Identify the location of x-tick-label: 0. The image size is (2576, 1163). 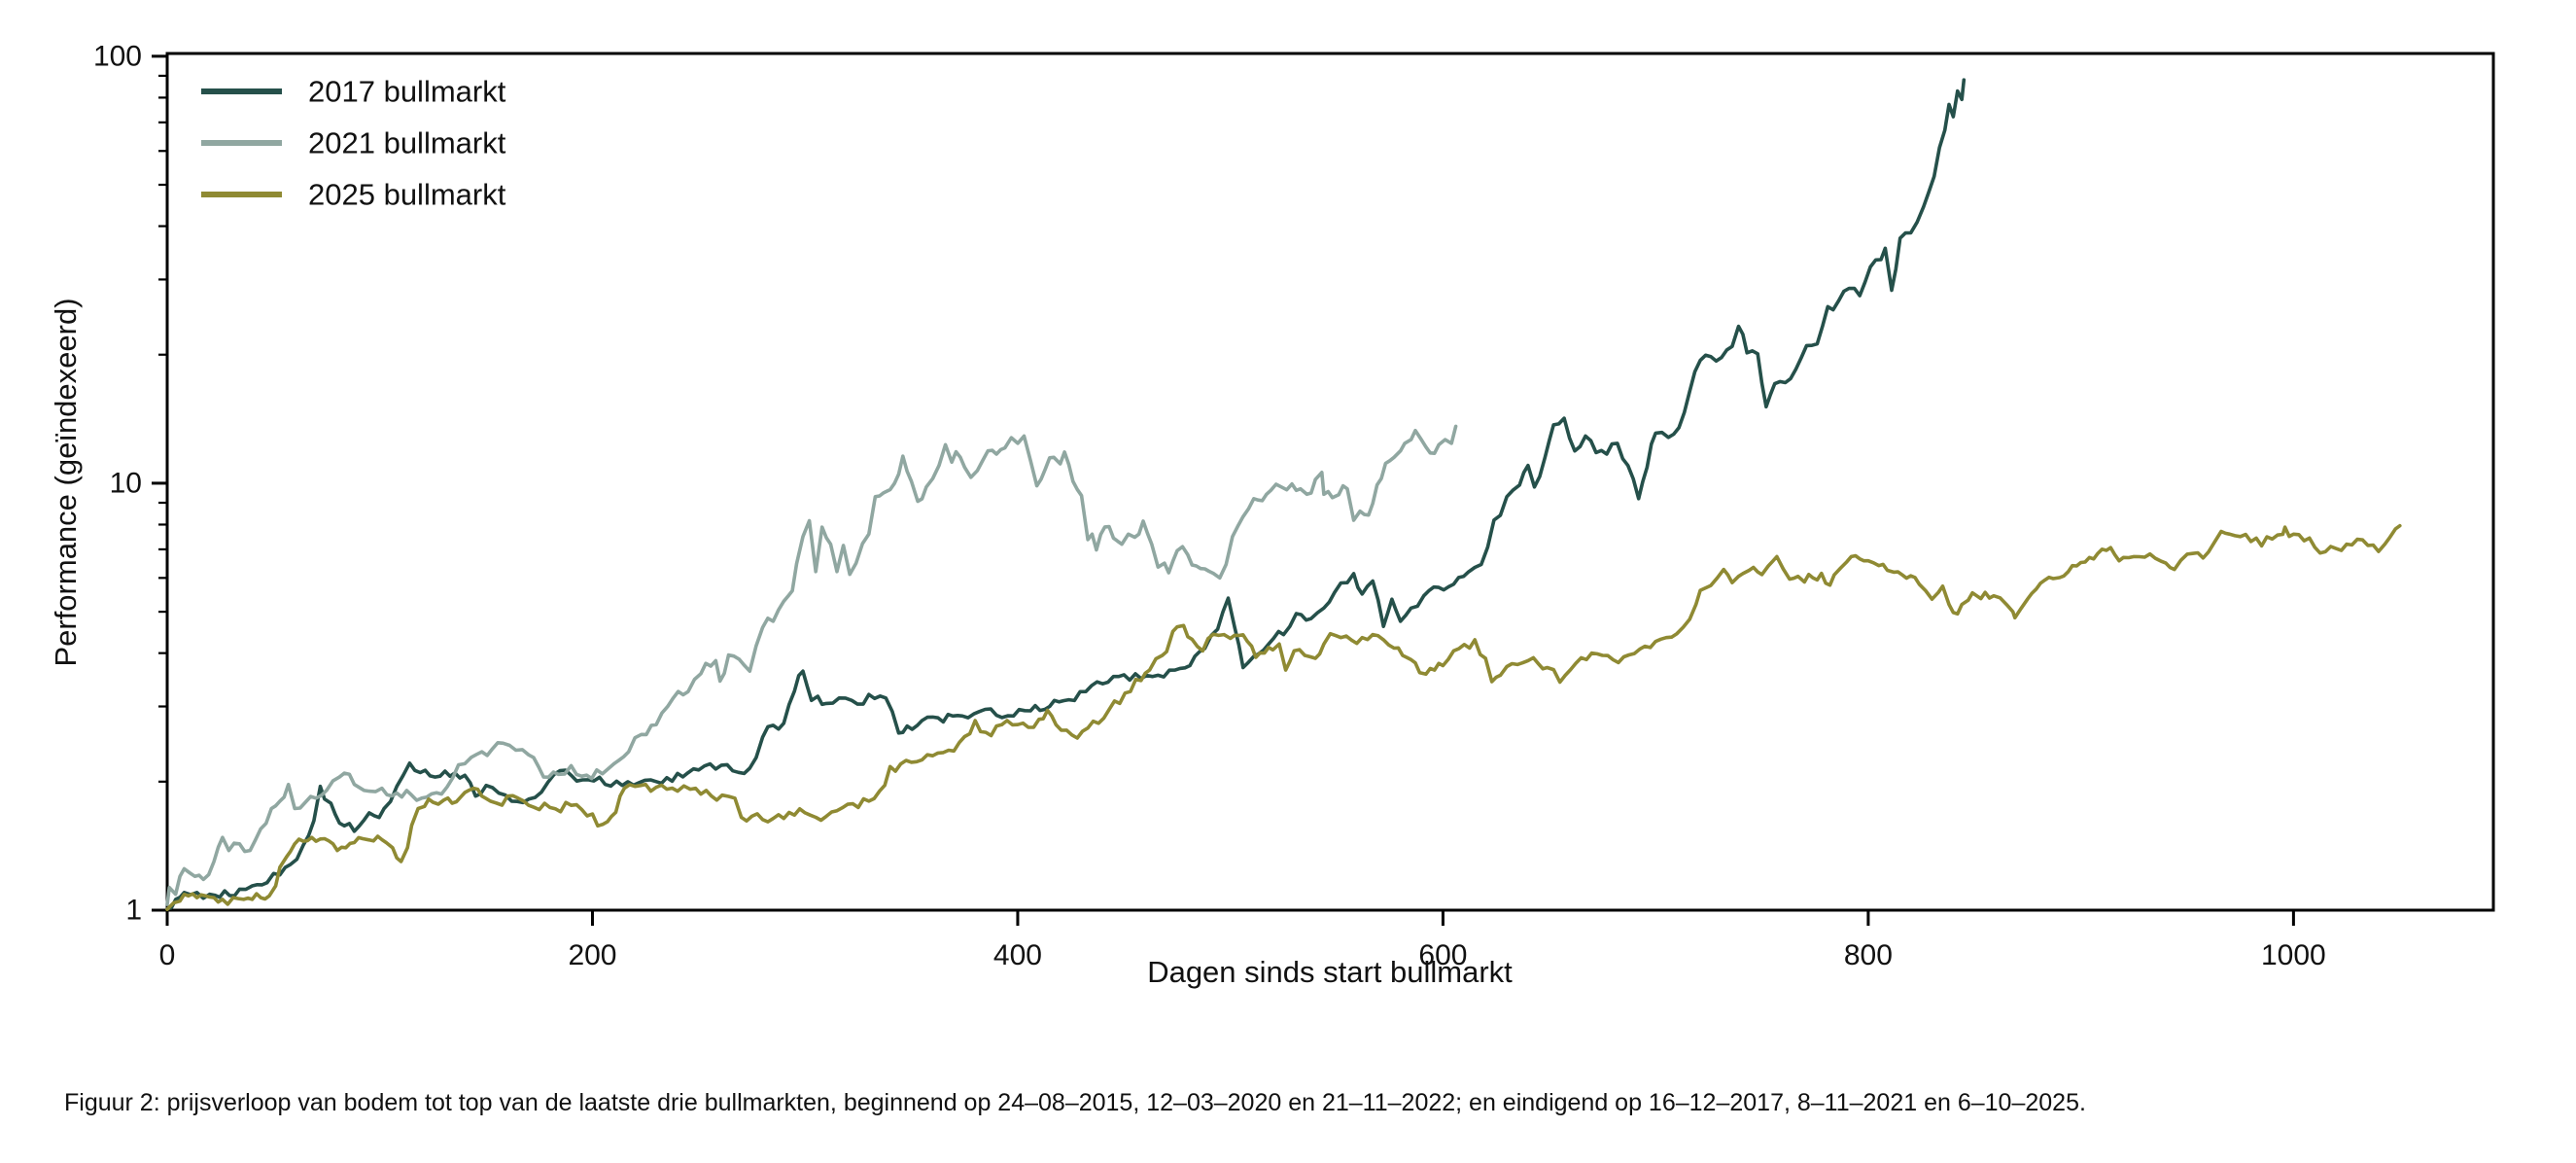
(167, 955).